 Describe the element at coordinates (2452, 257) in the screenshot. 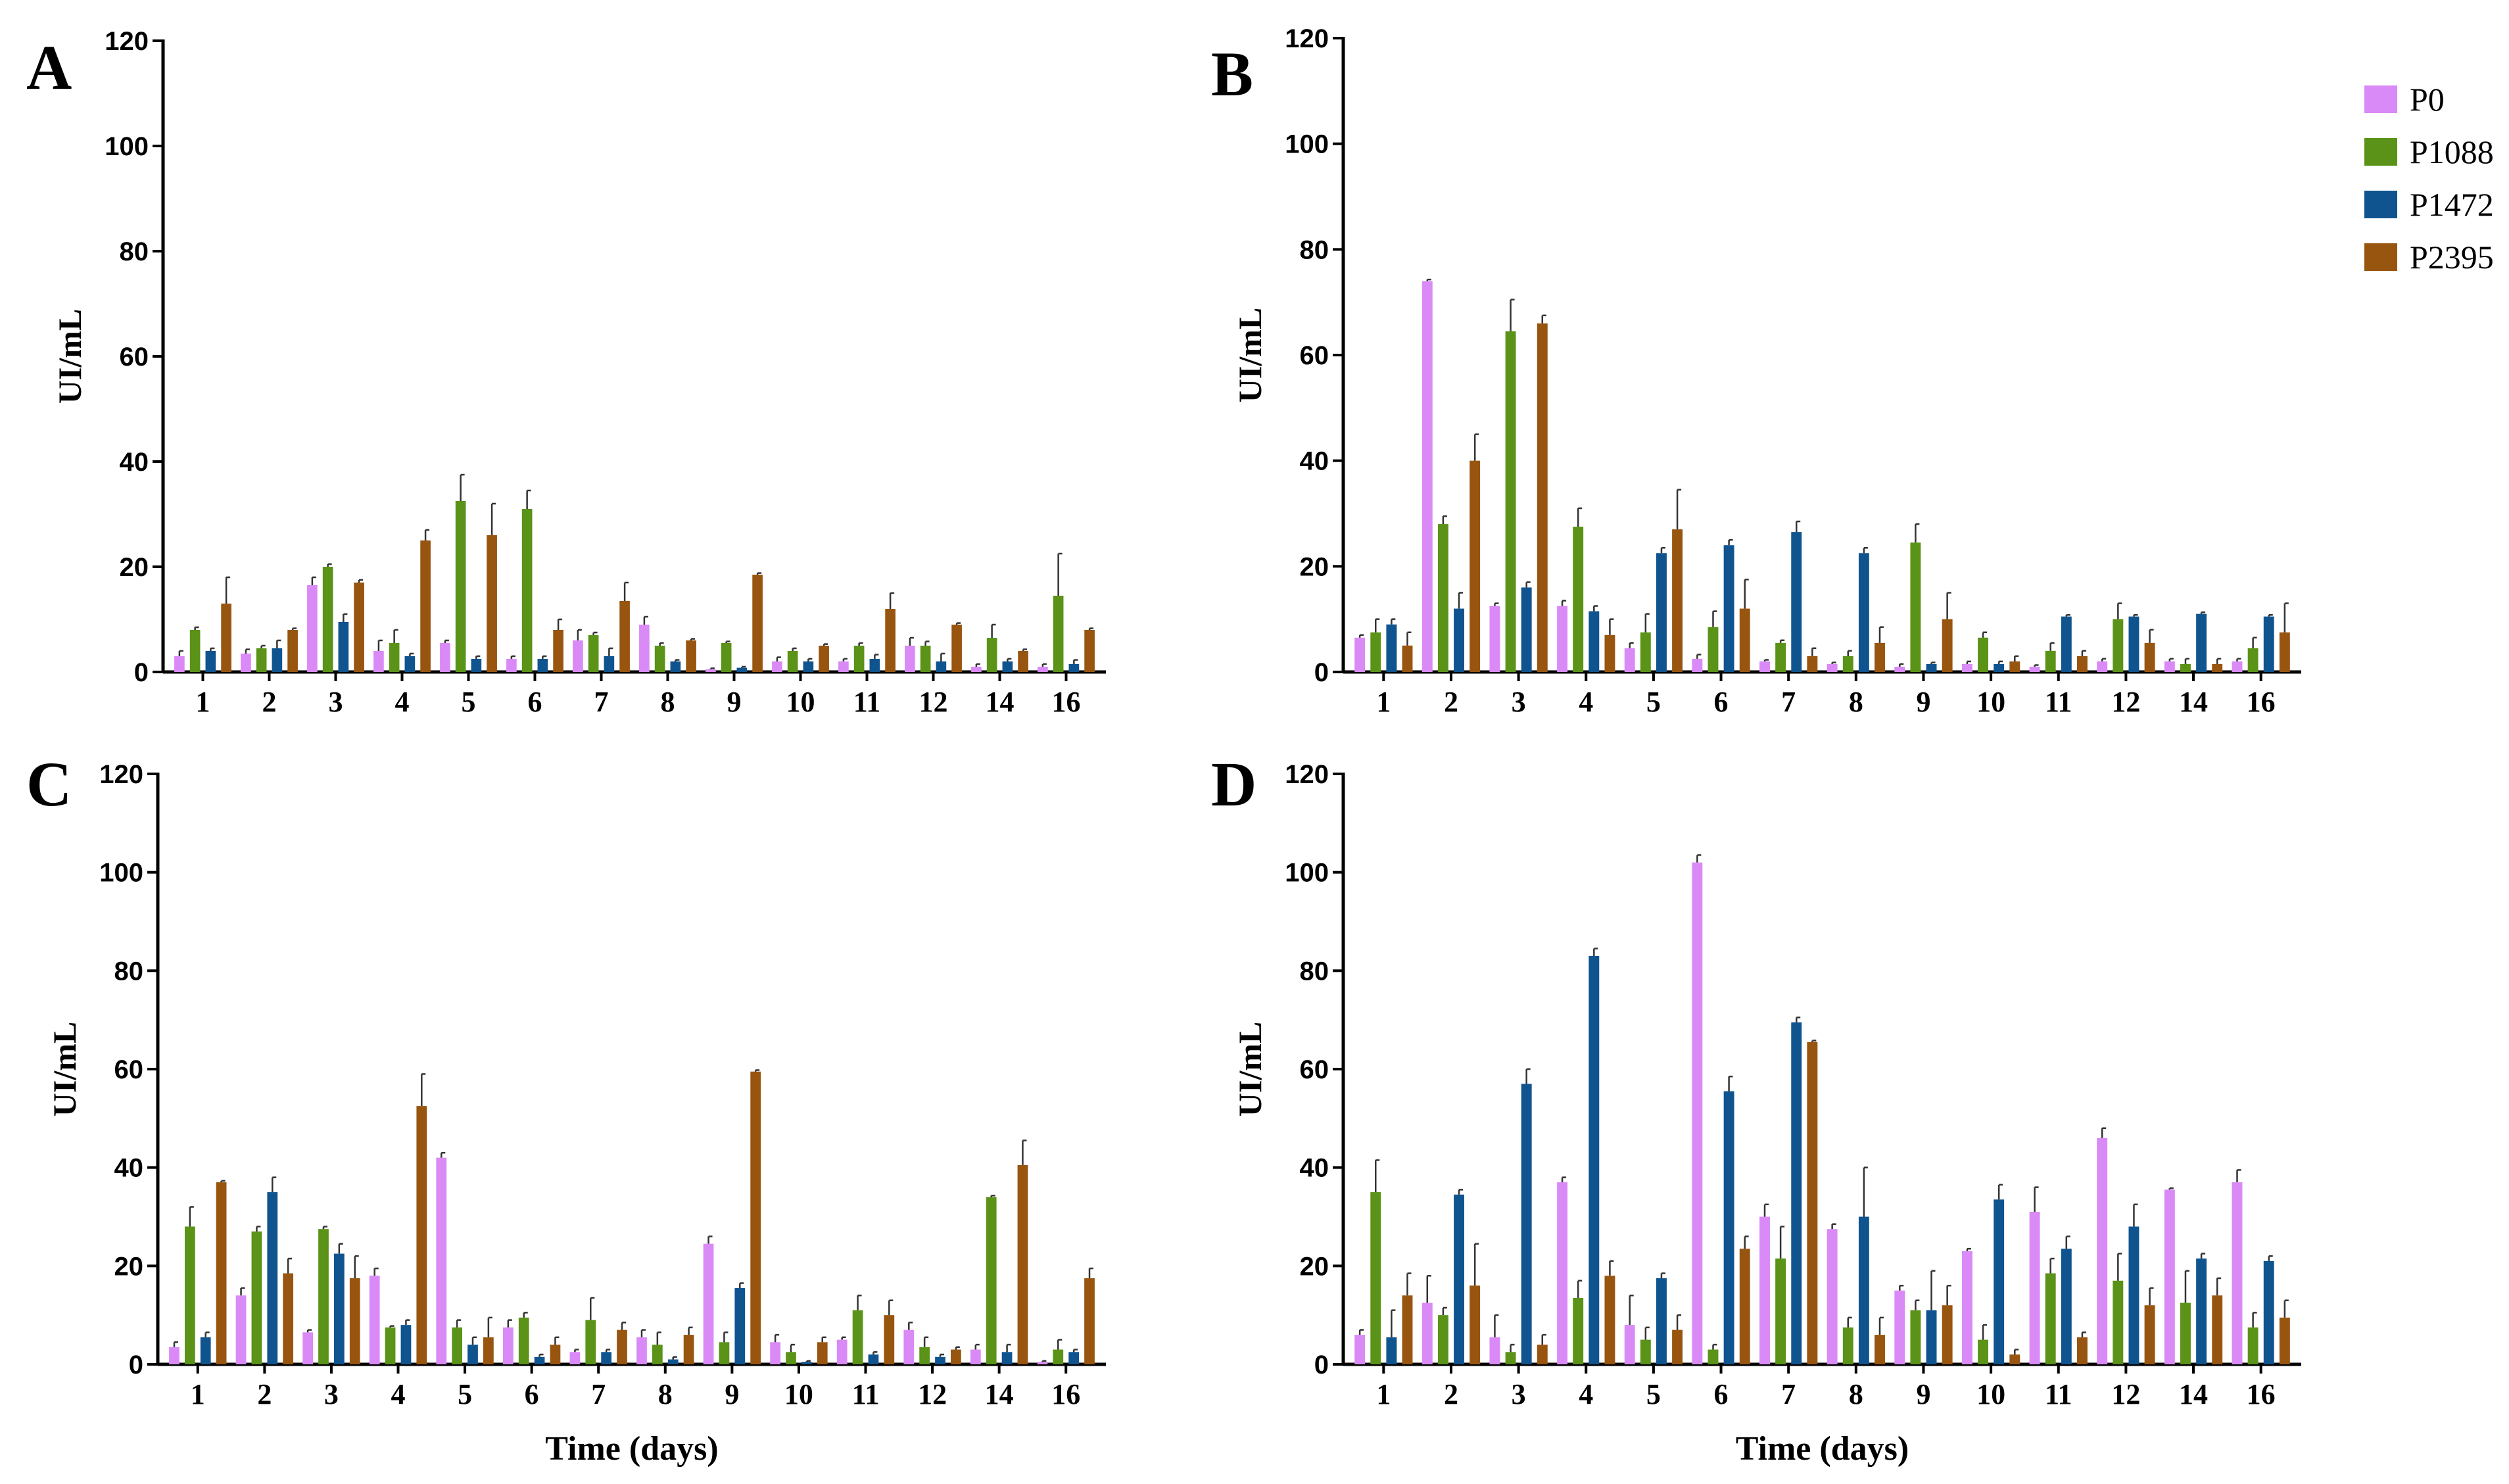

I see `legend-label-p2395: P2395` at that location.